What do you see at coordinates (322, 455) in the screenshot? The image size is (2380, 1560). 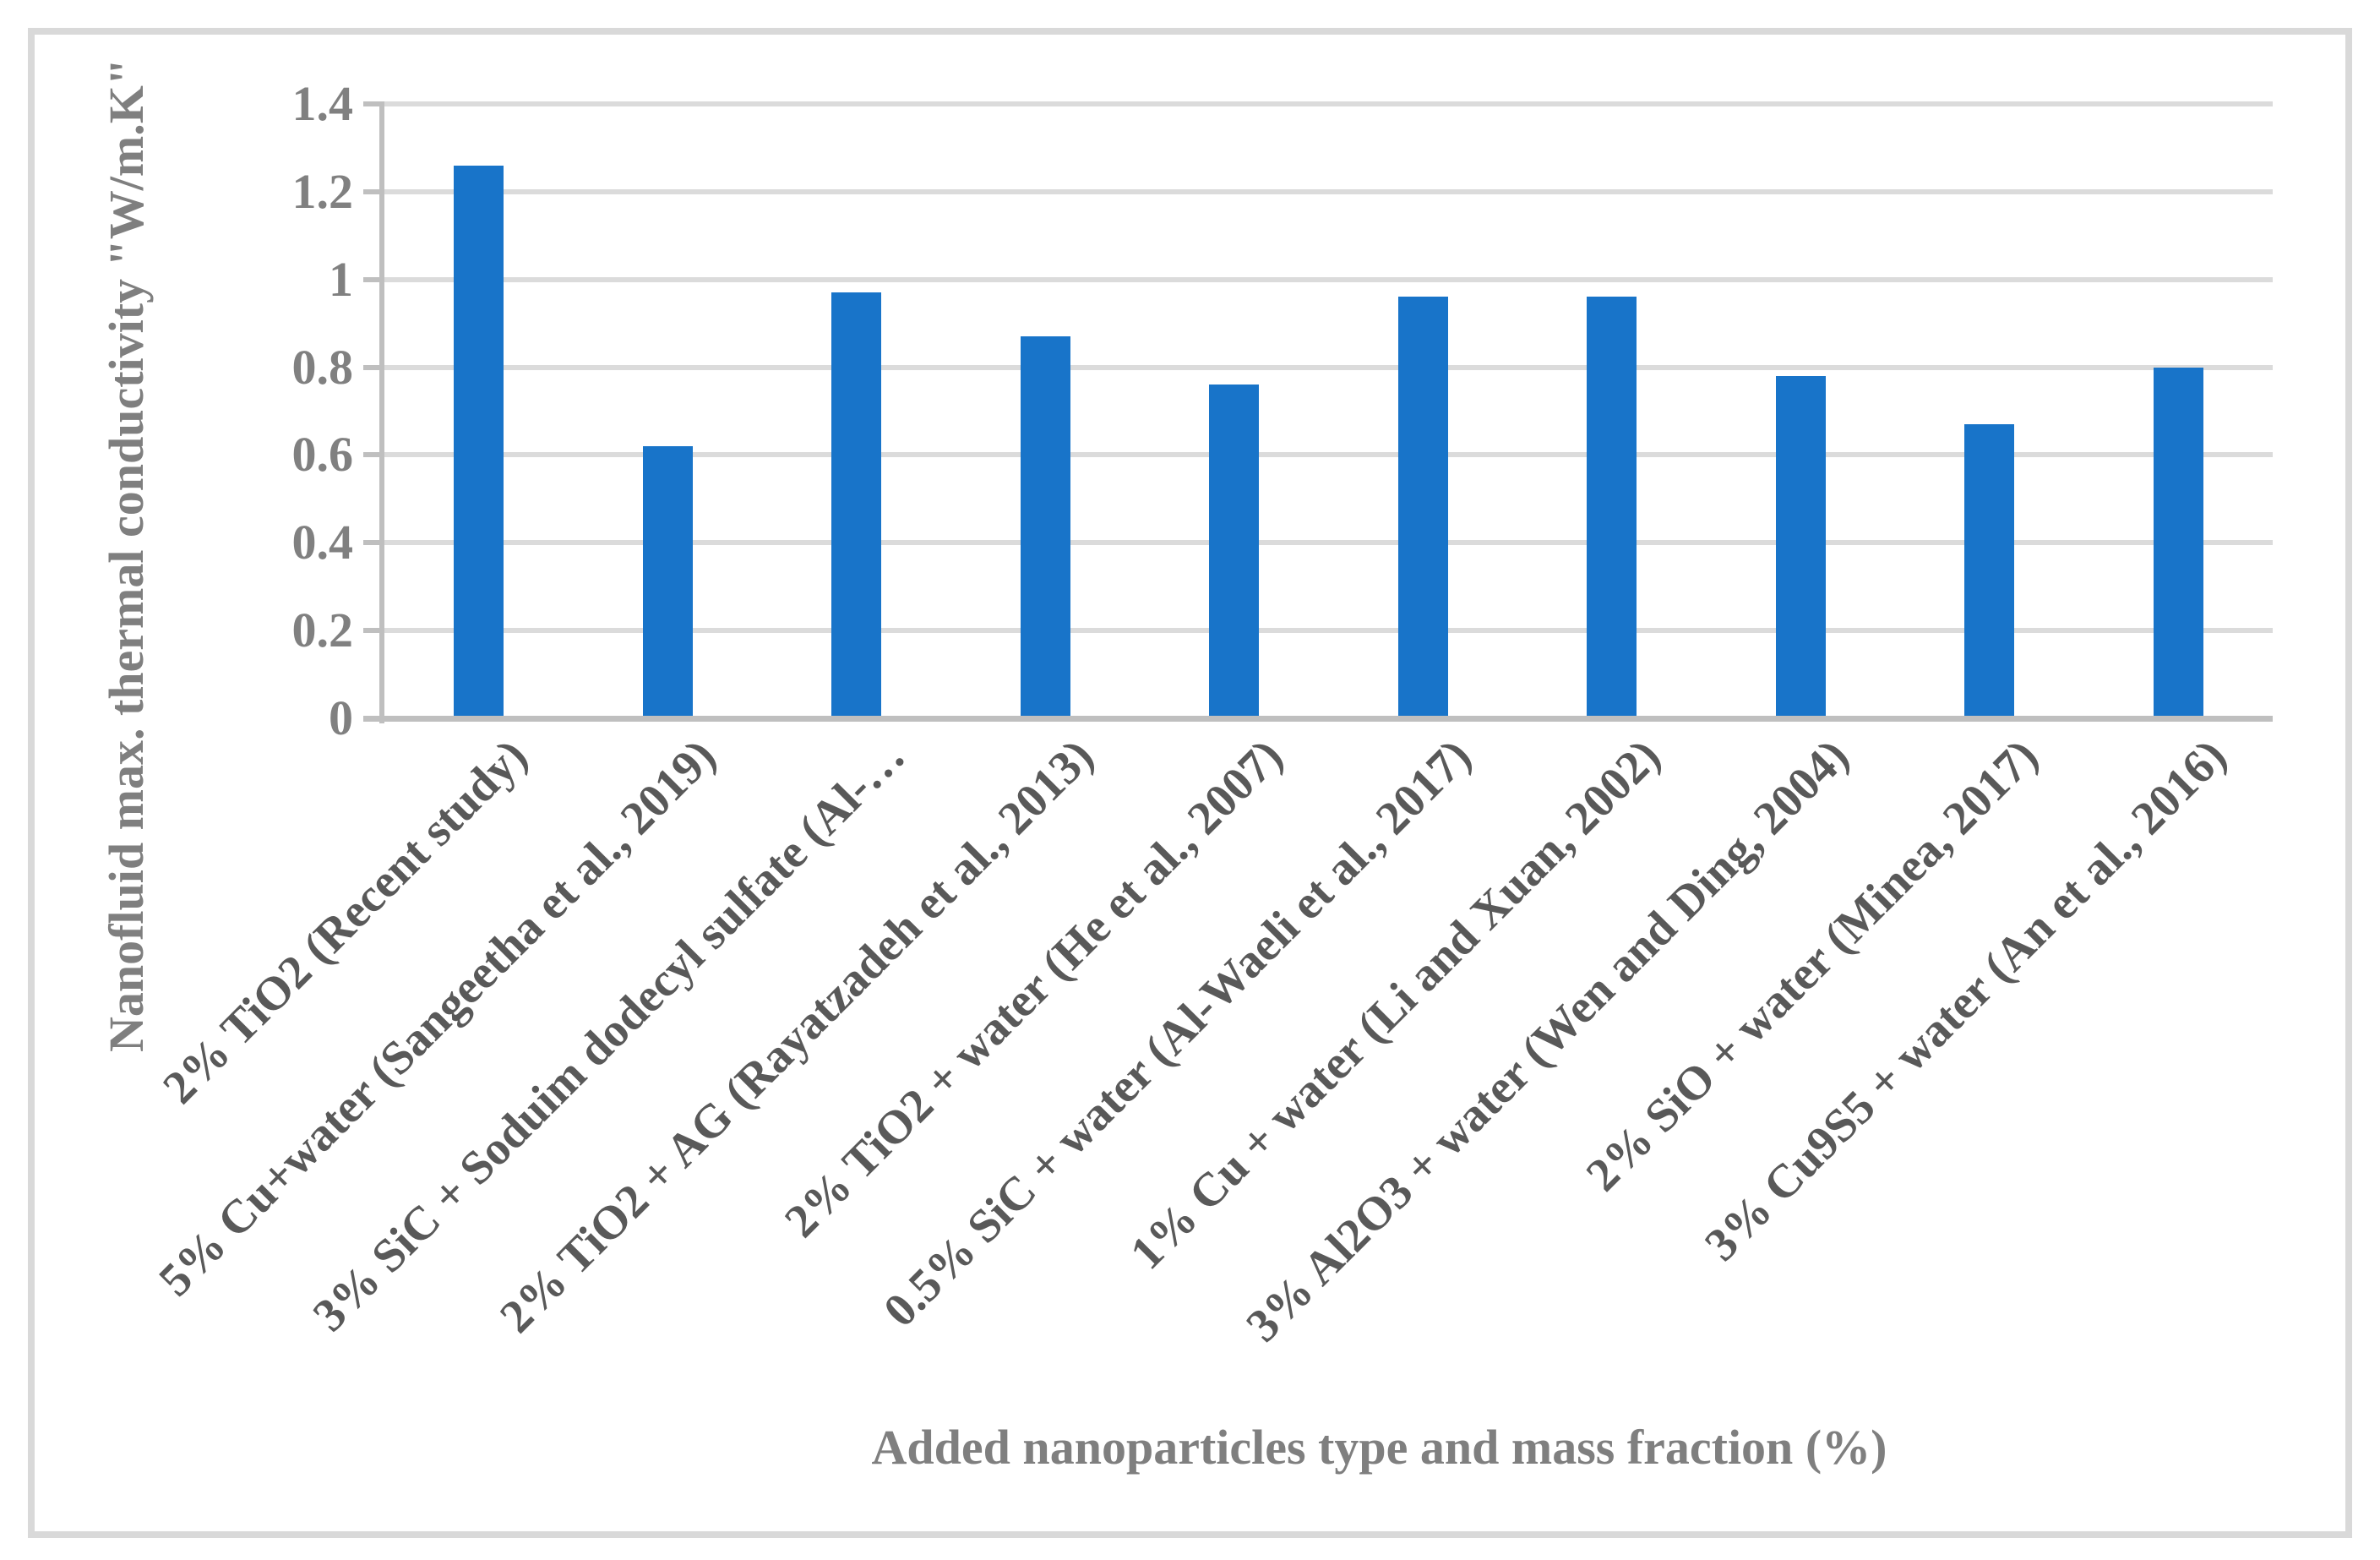 I see `y-tick-label: 0.6` at bounding box center [322, 455].